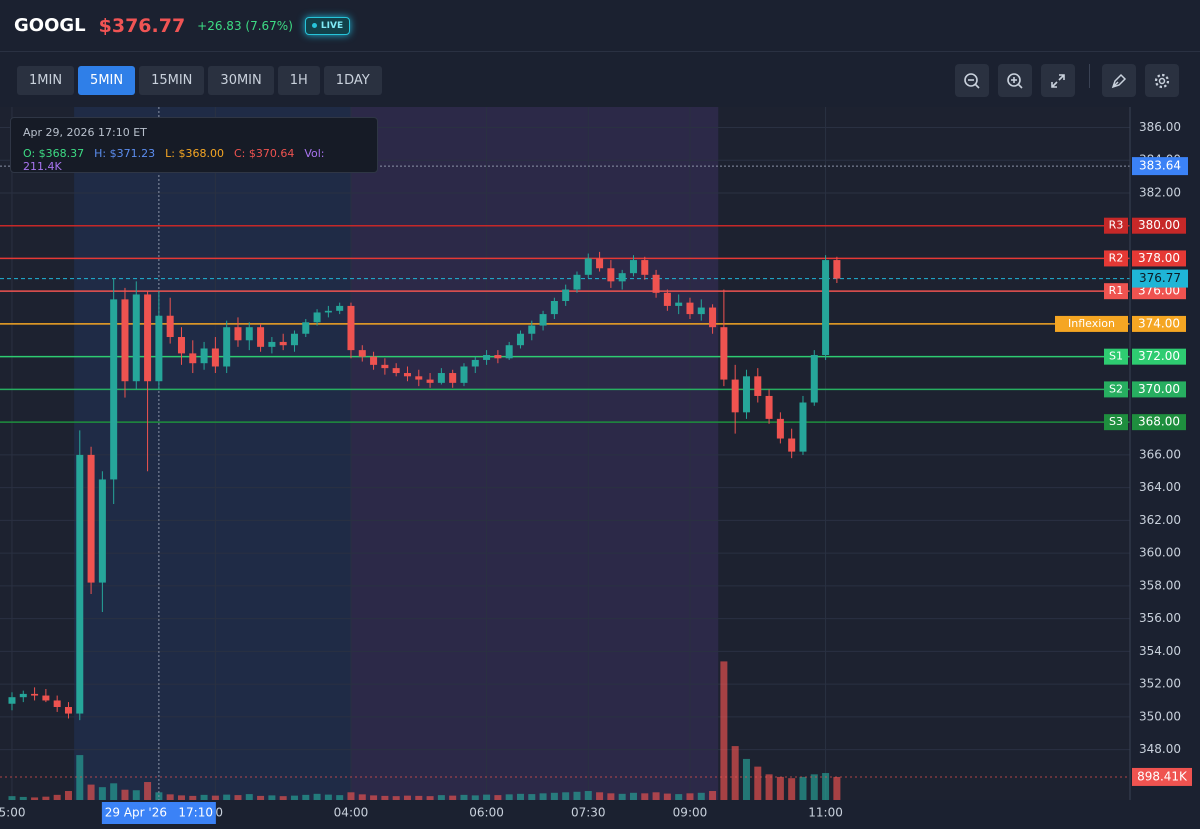 This screenshot has height=829, width=1200. I want to click on level-price: 378.00, so click(1159, 258).